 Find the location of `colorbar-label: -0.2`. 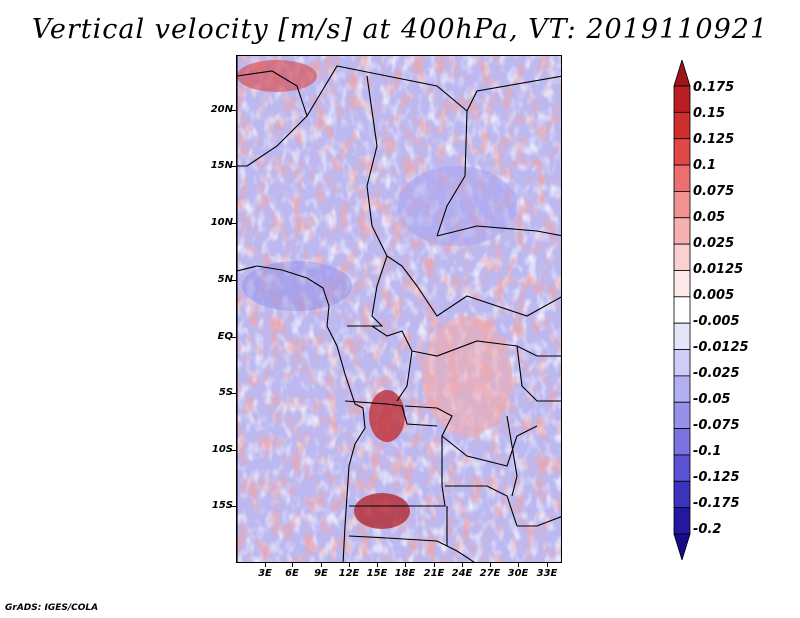

colorbar-label: -0.2 is located at coordinates (707, 529).